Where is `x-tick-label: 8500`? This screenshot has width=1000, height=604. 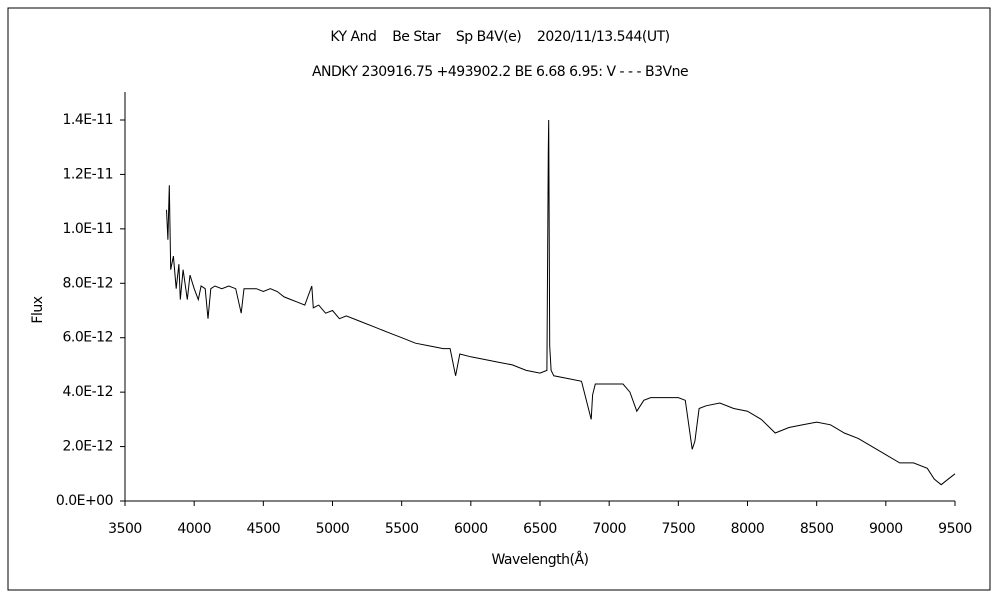
x-tick-label: 8500 is located at coordinates (817, 529).